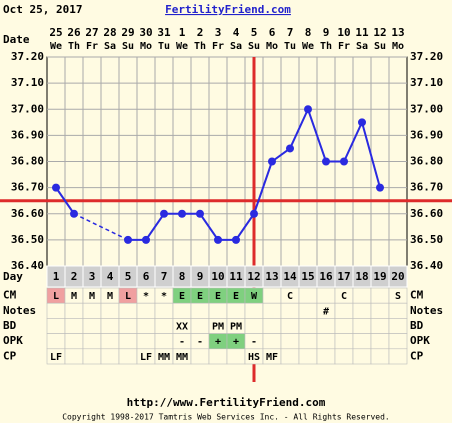  Describe the element at coordinates (145, 32) in the screenshot. I see `date-label: 30` at that location.